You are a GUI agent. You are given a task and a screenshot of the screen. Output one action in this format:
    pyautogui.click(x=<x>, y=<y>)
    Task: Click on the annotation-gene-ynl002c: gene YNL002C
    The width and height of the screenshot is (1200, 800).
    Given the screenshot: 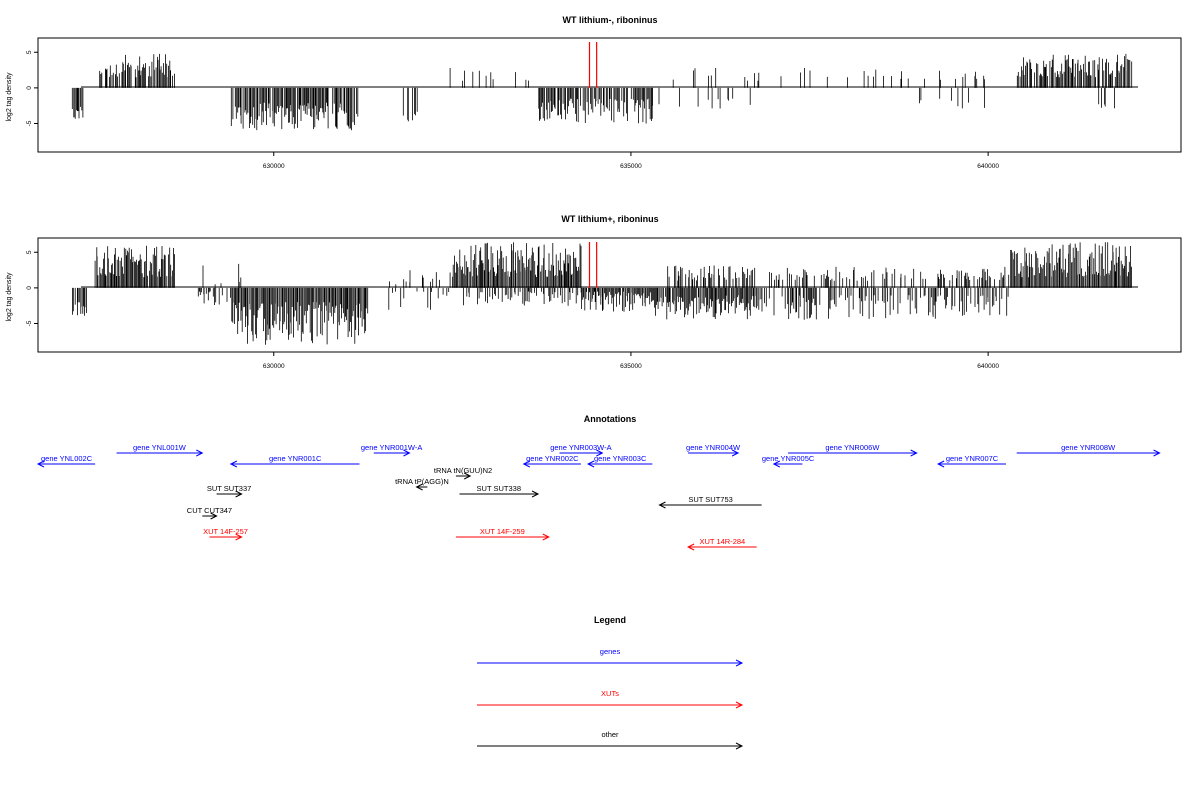 What is the action you would take?
    pyautogui.click(x=66, y=461)
    